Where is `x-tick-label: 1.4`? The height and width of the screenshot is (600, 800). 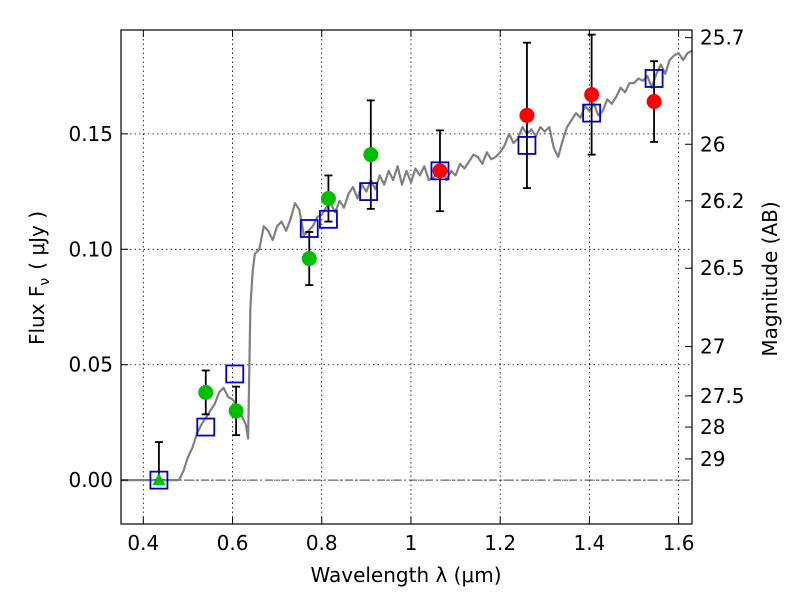
x-tick-label: 1.4 is located at coordinates (589, 543).